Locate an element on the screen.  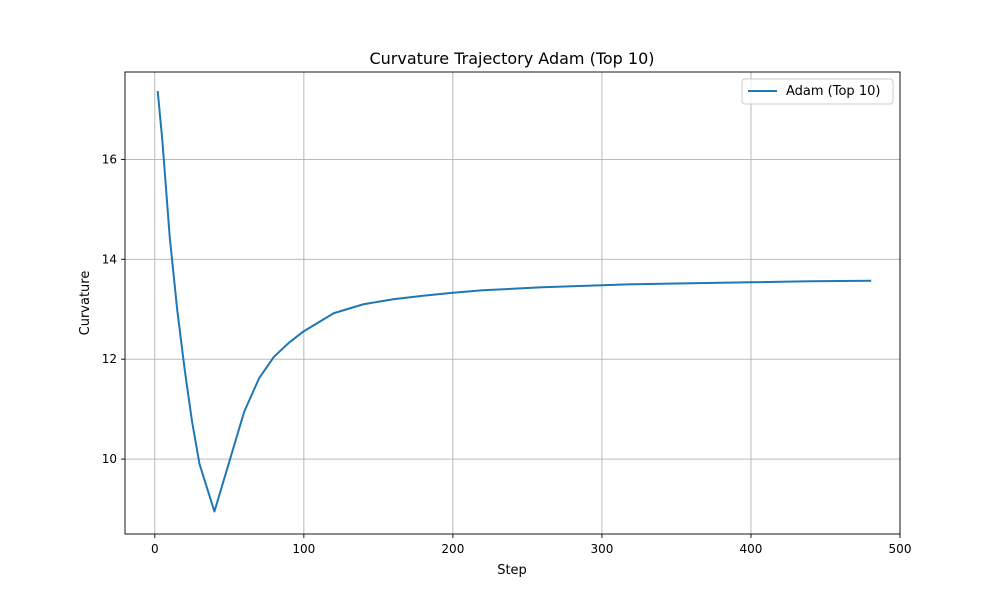
x-tick-label: 200 is located at coordinates (452, 549).